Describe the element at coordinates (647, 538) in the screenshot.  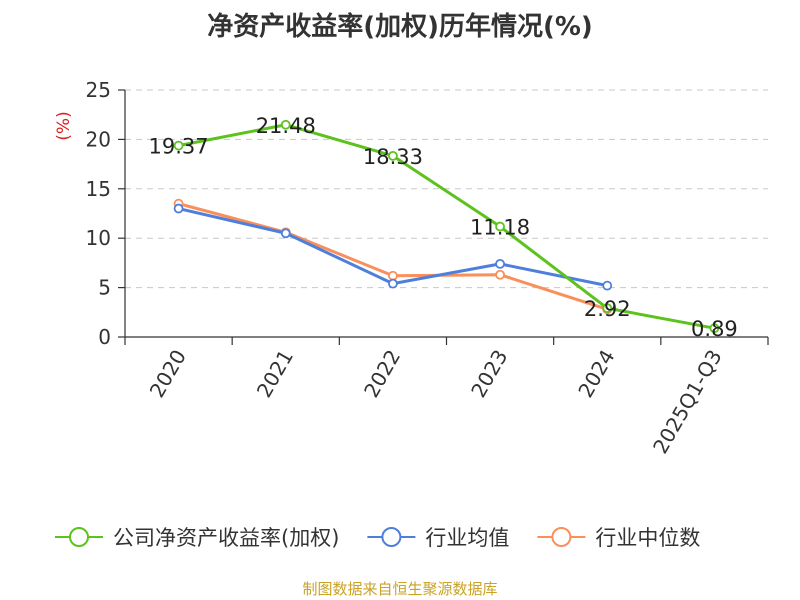
I see `legend-label: 行业中位数` at that location.